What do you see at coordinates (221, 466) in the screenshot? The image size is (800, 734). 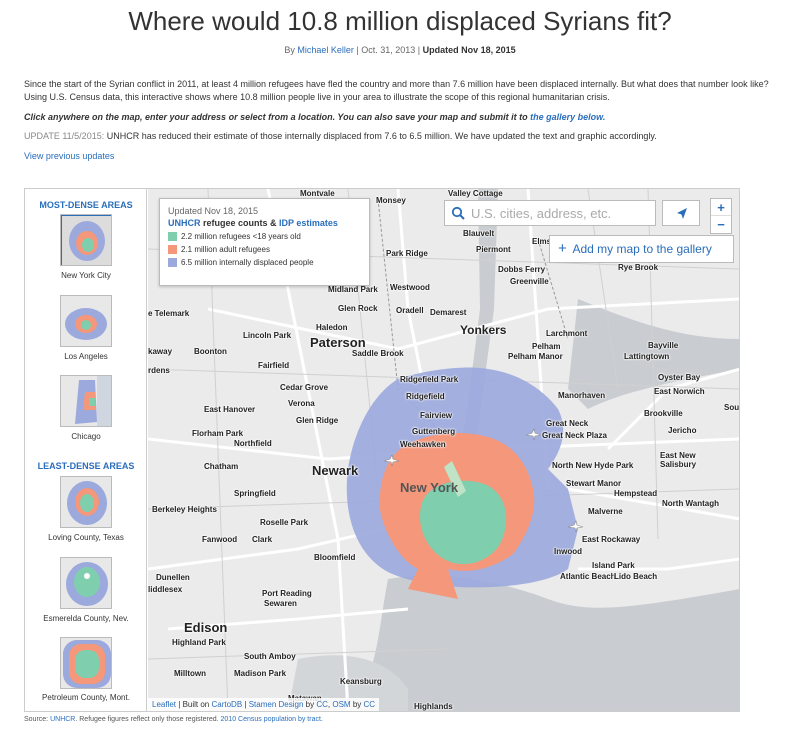 I see `map-label: Chatham` at bounding box center [221, 466].